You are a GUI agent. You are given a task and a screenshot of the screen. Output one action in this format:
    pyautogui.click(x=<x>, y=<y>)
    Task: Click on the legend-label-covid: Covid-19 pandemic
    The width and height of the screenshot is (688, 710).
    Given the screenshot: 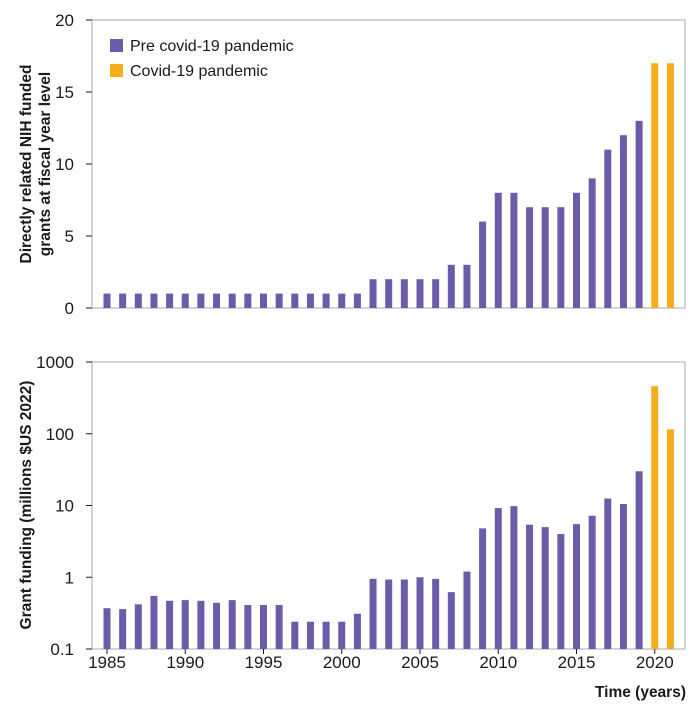 What is the action you would take?
    pyautogui.click(x=199, y=71)
    